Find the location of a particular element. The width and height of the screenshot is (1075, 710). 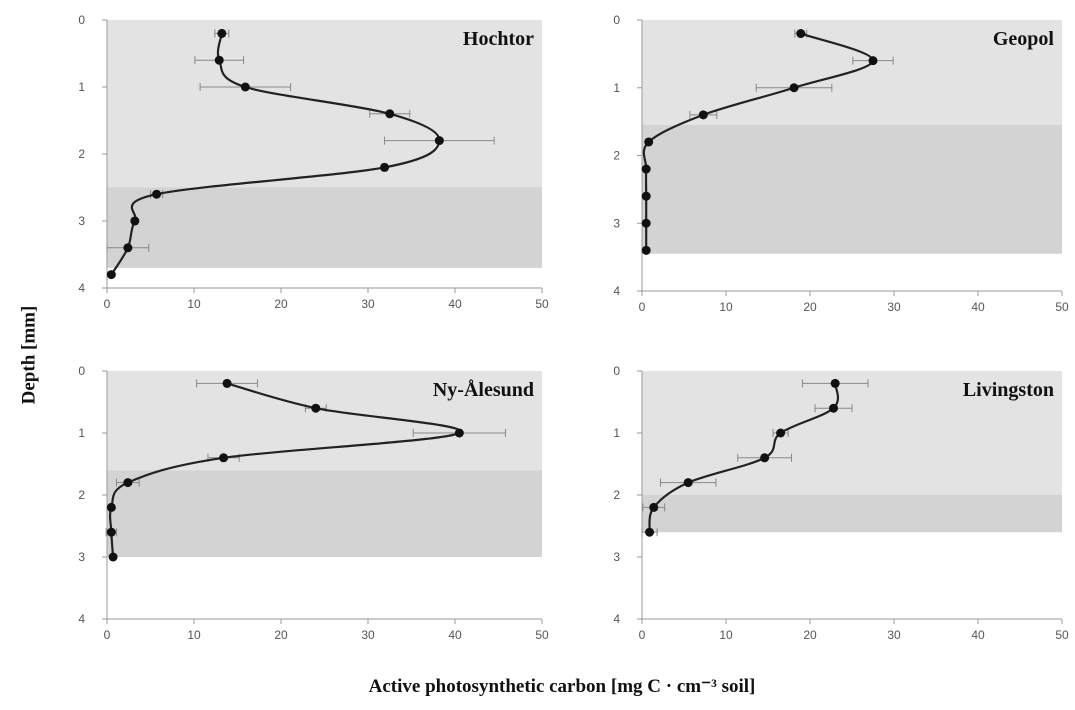

panel-title: Ny-Ålesund is located at coordinates (483, 389).